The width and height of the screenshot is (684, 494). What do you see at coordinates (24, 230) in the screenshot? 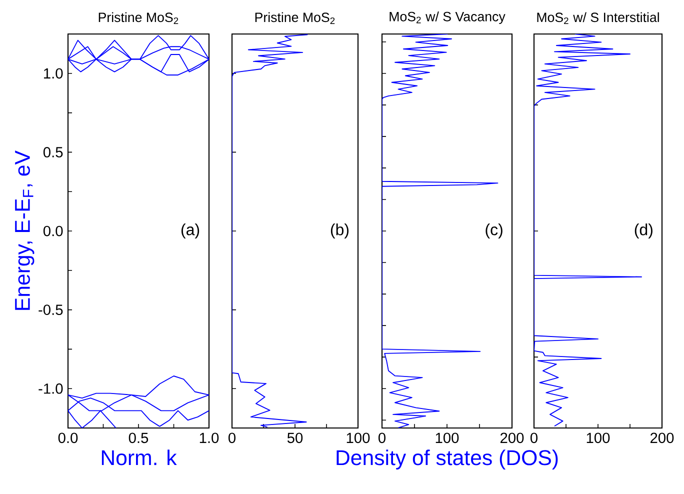
I see `y-axis-title: Energy, E-E$_{F}$, eV` at bounding box center [24, 230].